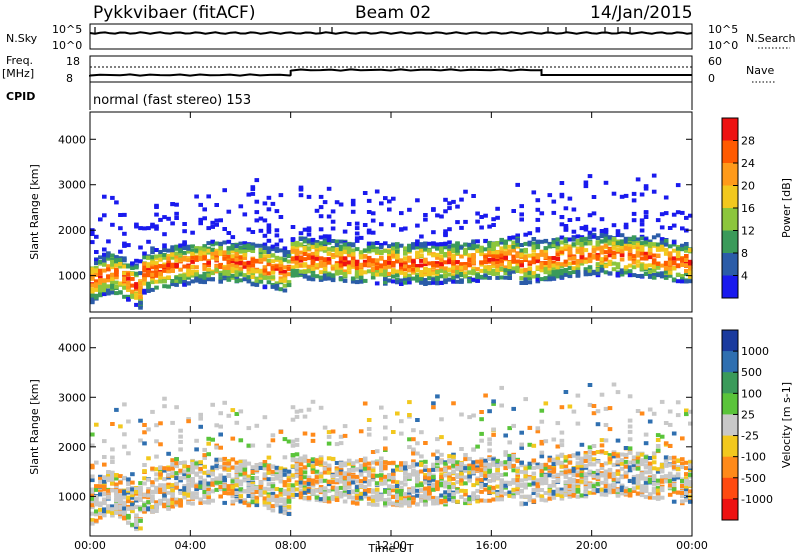 Image resolution: width=800 pixels, height=554 pixels. I want to click on power-colorbar-swatch, so click(730, 129).